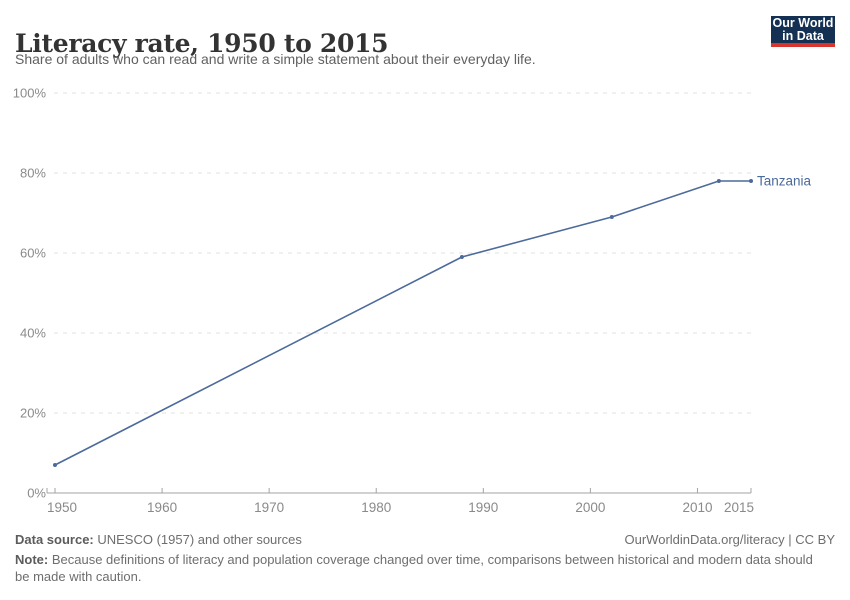 This screenshot has height=600, width=850. I want to click on data-source-text: UNESCO (1957) and other sources, so click(197, 539).